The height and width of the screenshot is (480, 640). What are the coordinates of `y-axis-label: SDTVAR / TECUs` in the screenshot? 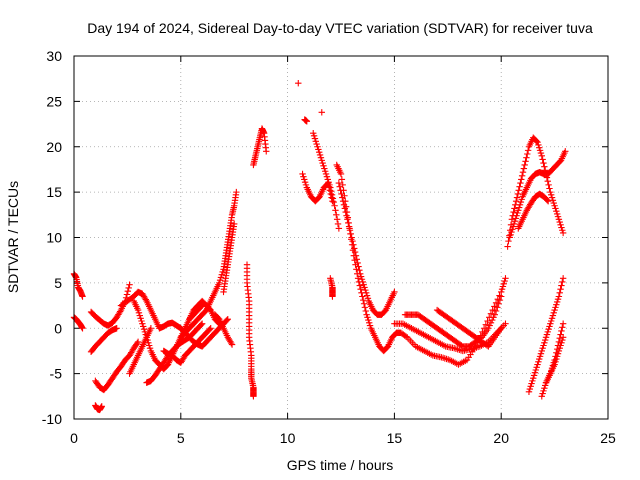 It's located at (13, 237).